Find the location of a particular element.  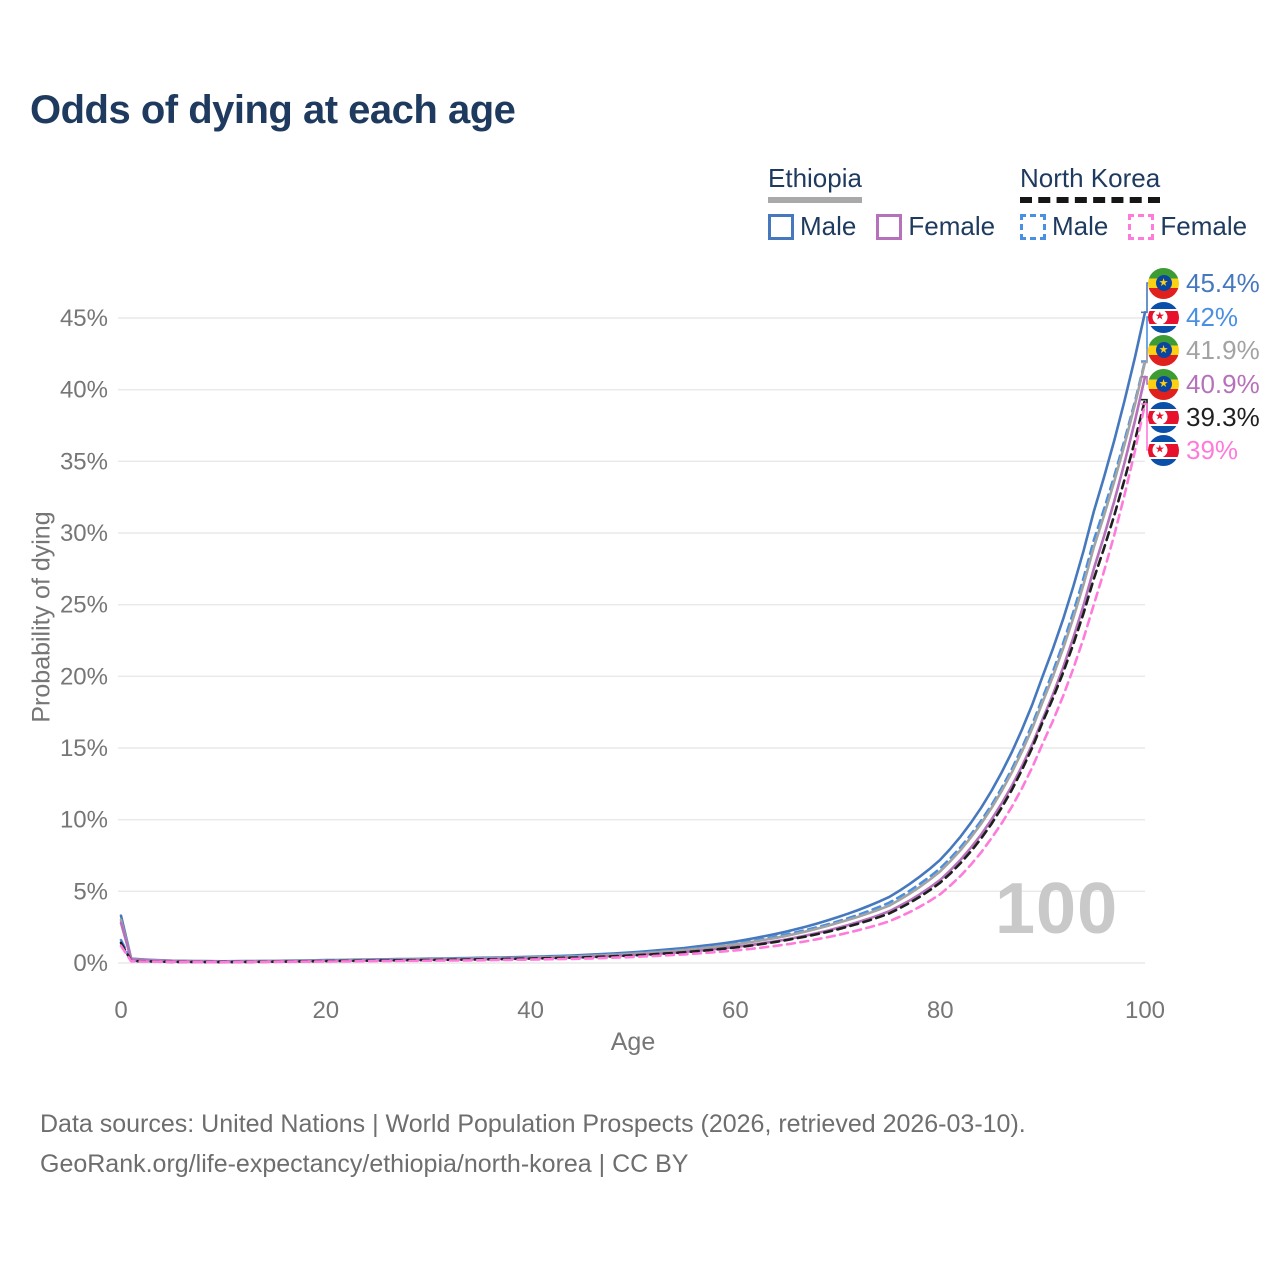

x-tick-label: 40 is located at coordinates (530, 1010).